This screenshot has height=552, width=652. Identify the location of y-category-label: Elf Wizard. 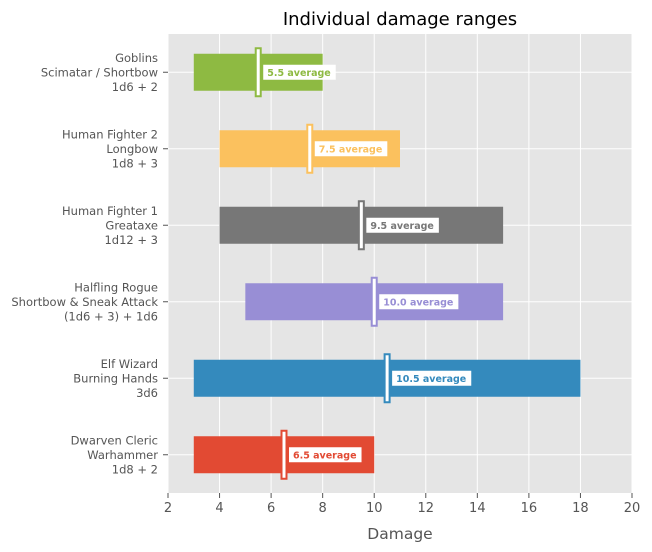
(129, 364).